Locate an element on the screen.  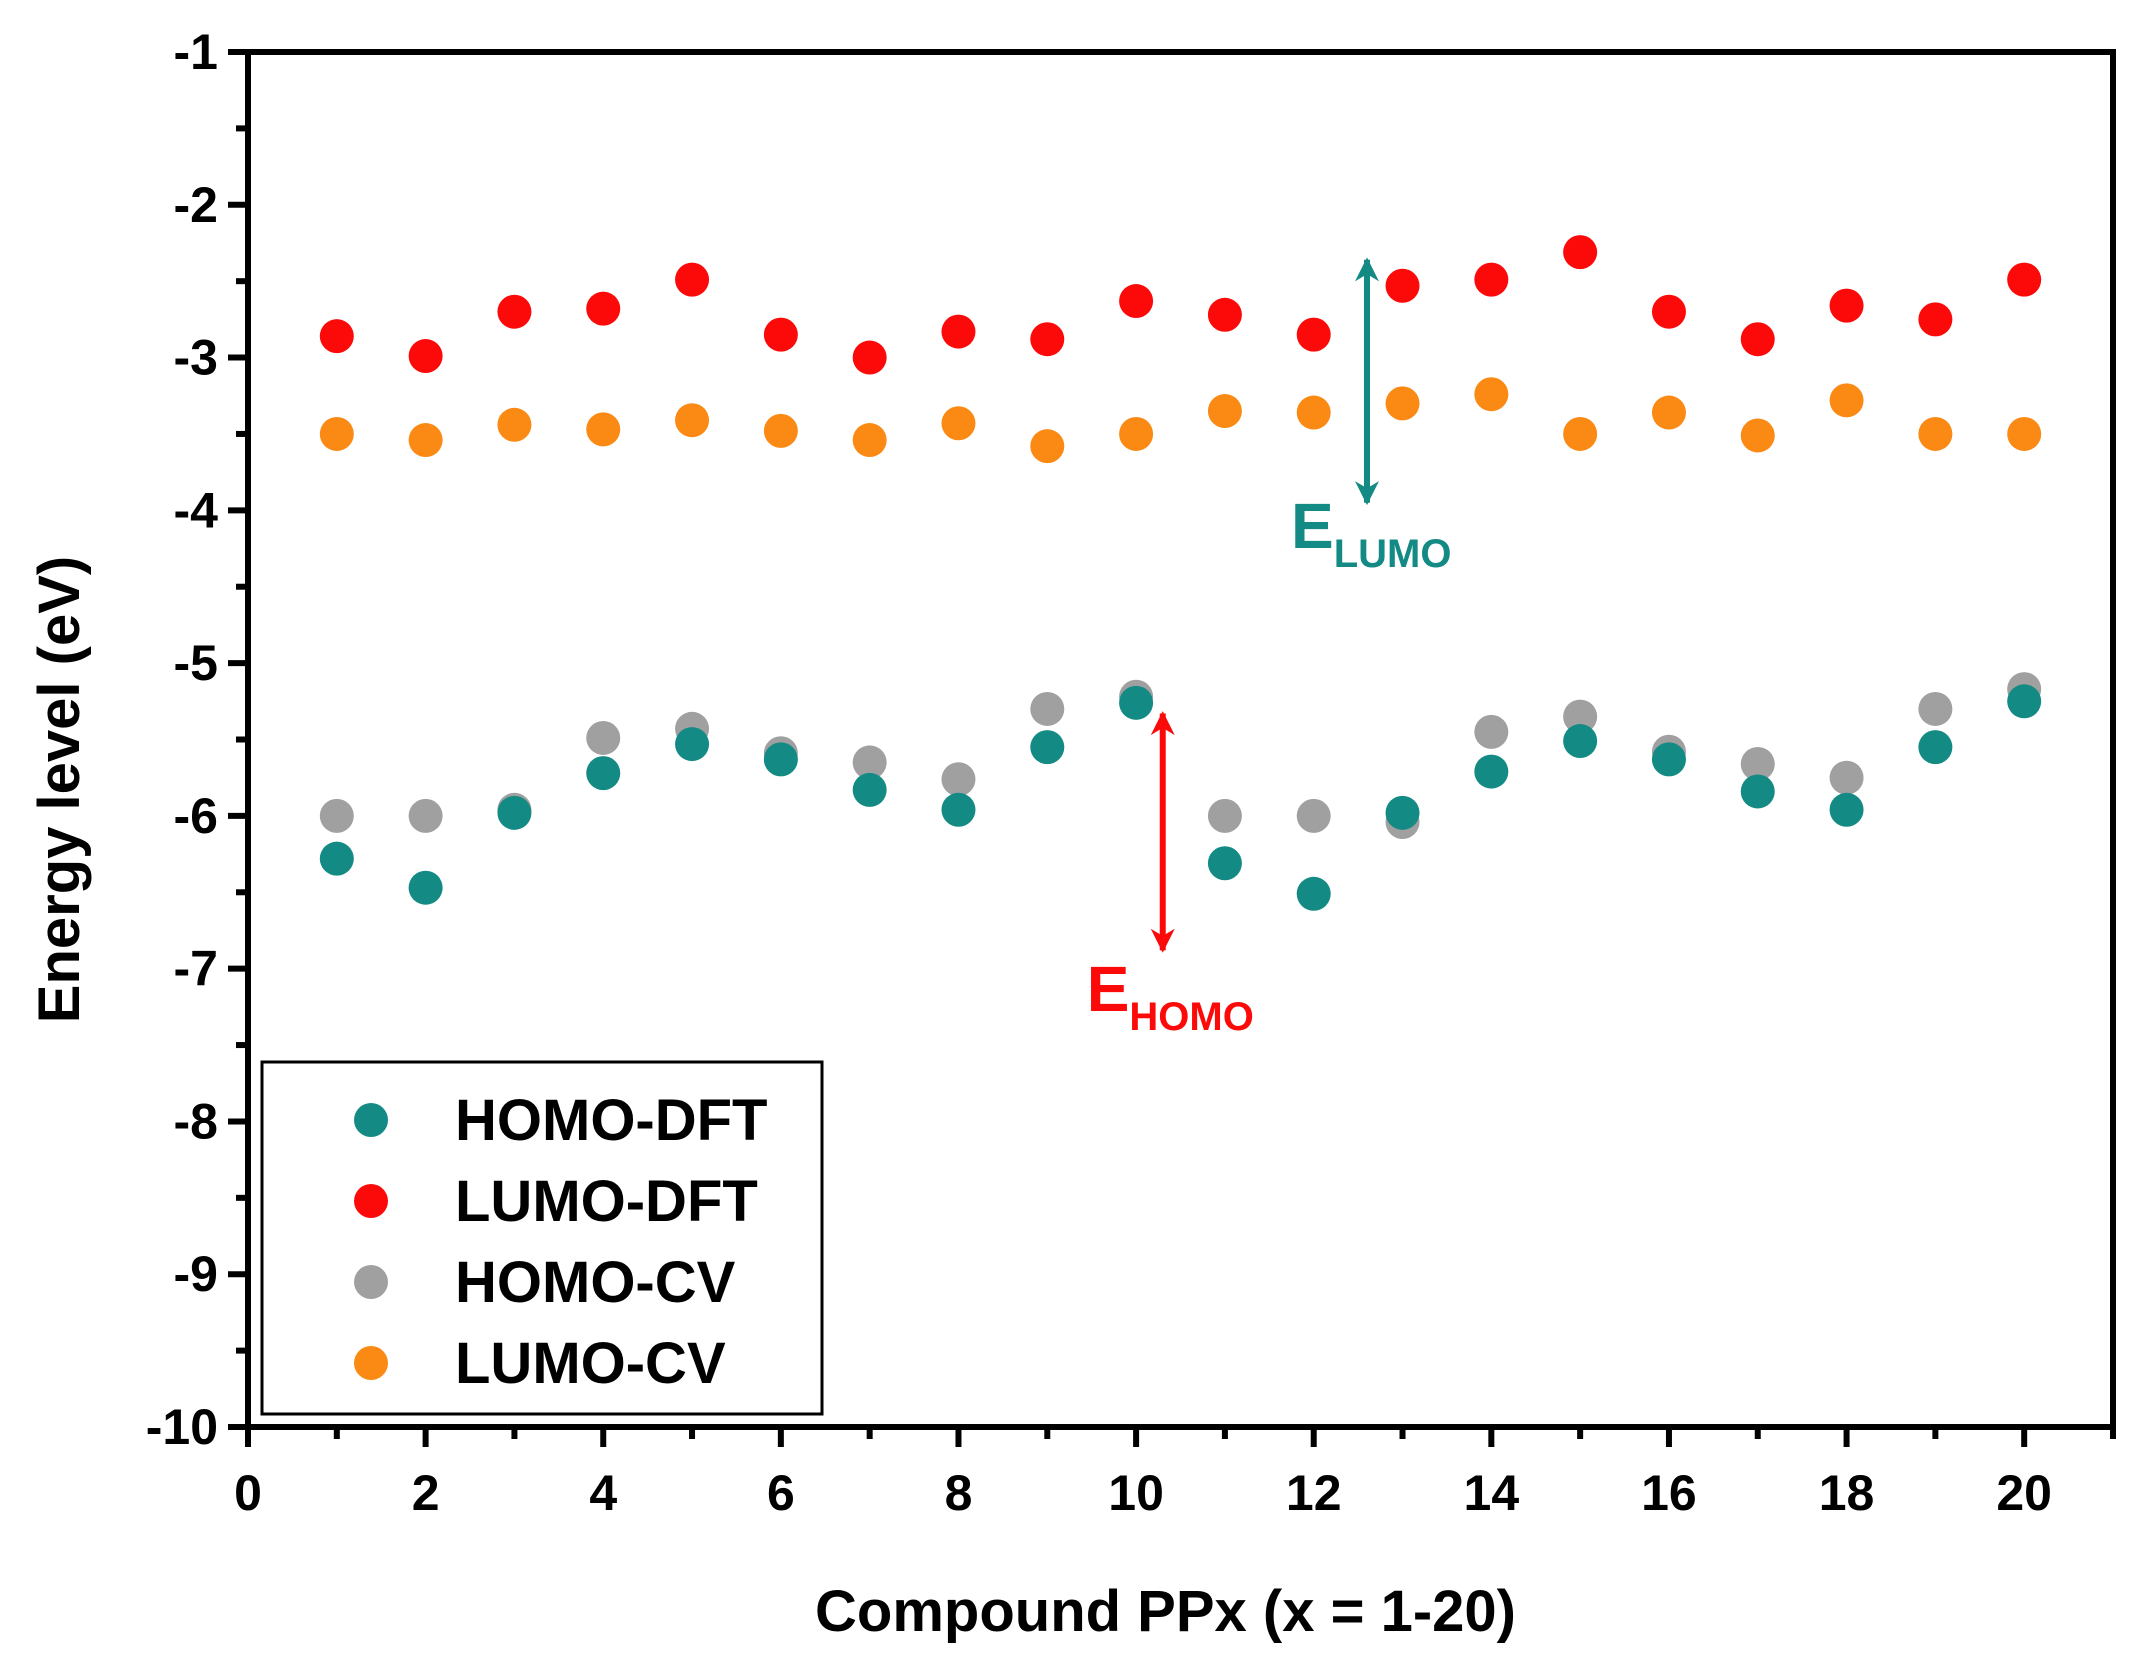
y-tick-label: -7 is located at coordinates (196, 969).